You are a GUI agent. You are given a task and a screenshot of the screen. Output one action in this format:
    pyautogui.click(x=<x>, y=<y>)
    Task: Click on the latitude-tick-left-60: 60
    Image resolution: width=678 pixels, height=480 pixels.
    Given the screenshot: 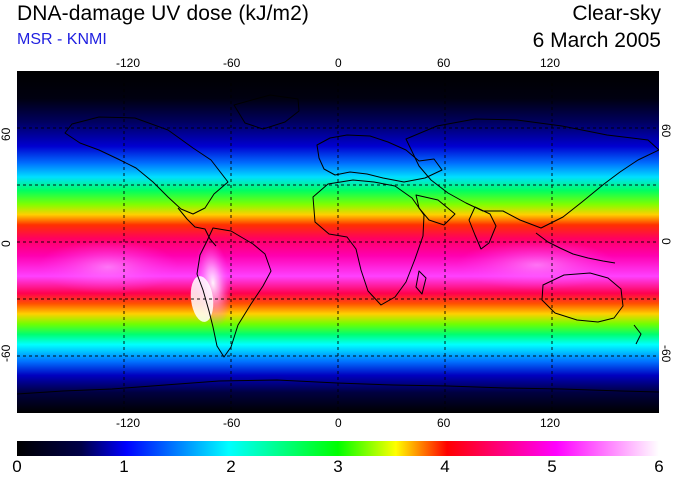 What is the action you would take?
    pyautogui.click(x=6, y=134)
    